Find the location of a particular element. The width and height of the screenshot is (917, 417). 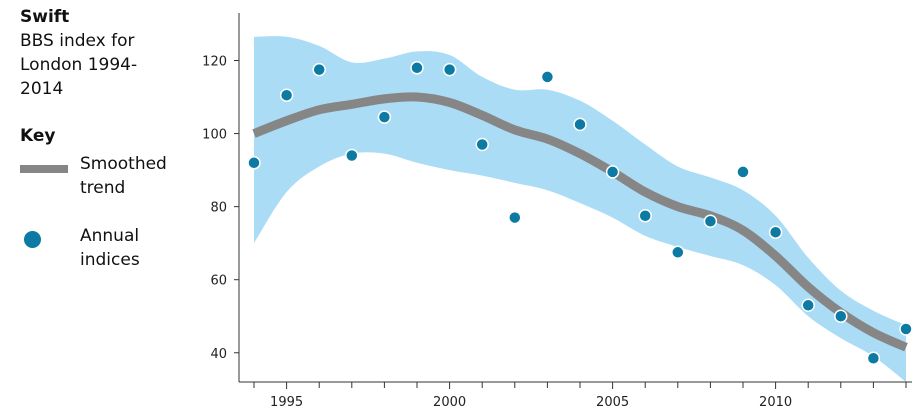

key-title: Key is located at coordinates (38, 136).